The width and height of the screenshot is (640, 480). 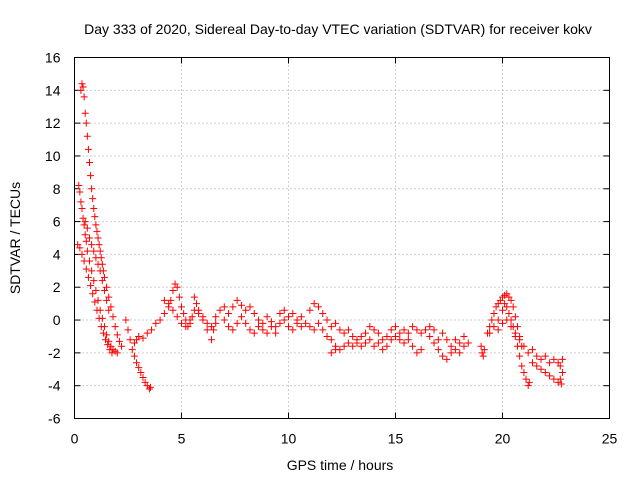 I want to click on y-tick-label: -2, so click(x=54, y=353).